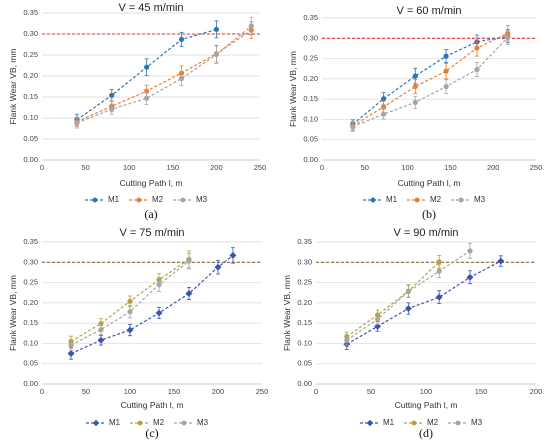  Describe the element at coordinates (304, 261) in the screenshot. I see `y-tick-label: 0.30` at that location.